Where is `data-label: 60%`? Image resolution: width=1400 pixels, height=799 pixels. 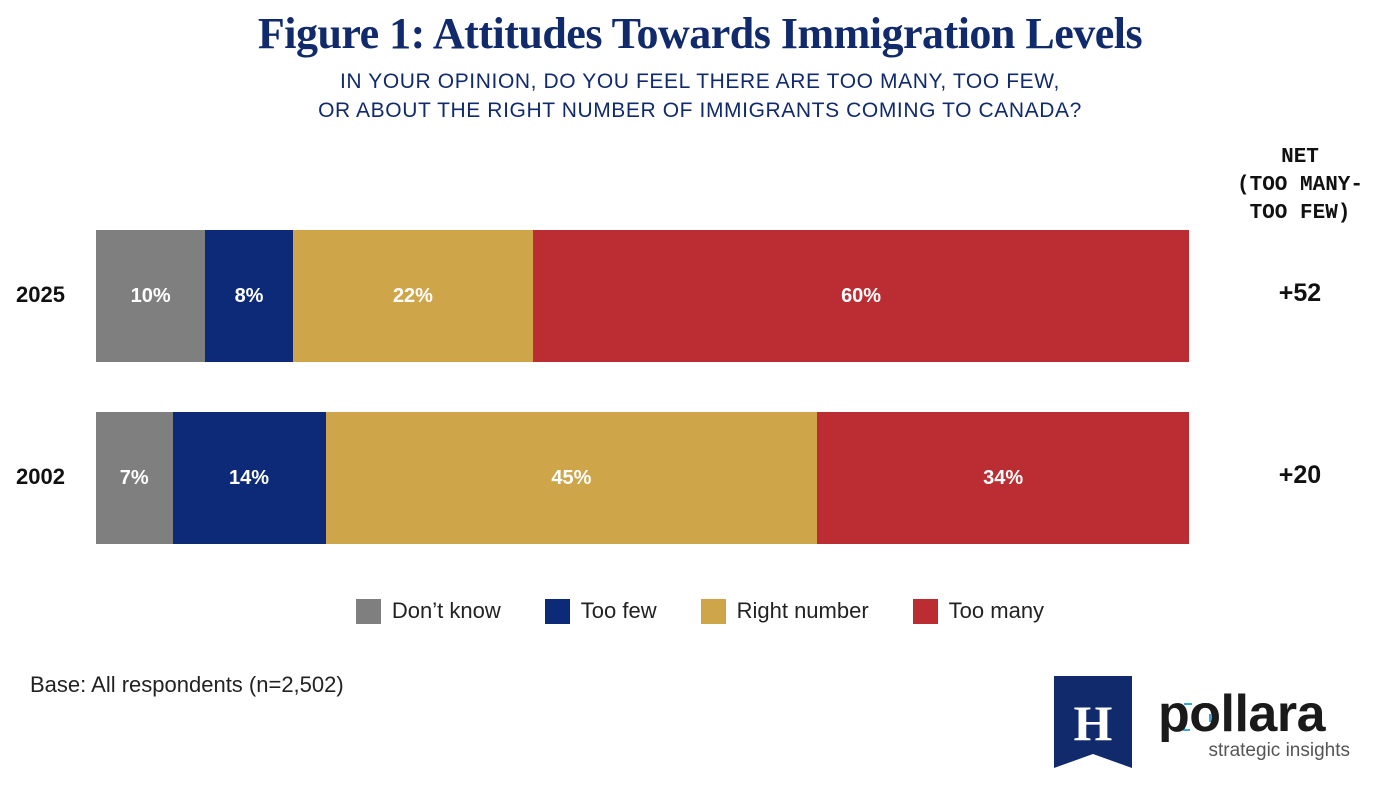
data-label: 60% is located at coordinates (861, 295).